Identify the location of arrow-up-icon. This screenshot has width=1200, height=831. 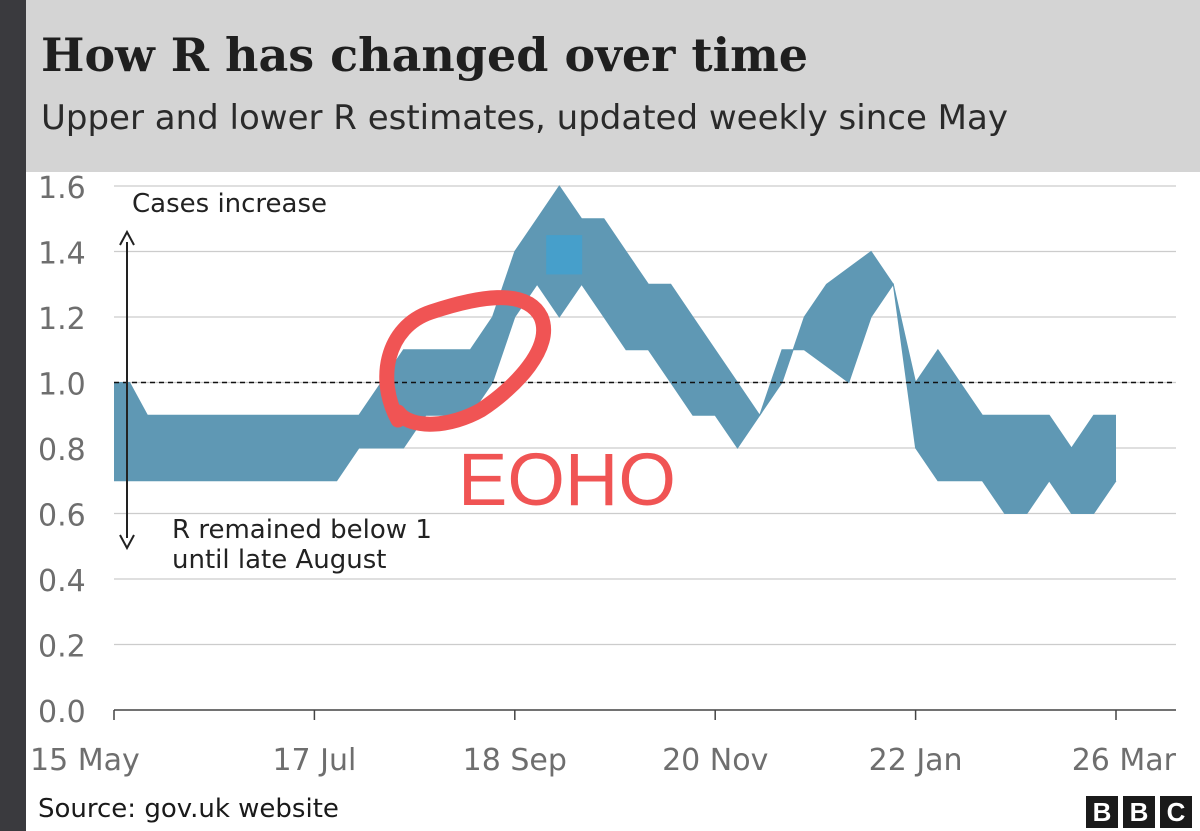
(127, 237).